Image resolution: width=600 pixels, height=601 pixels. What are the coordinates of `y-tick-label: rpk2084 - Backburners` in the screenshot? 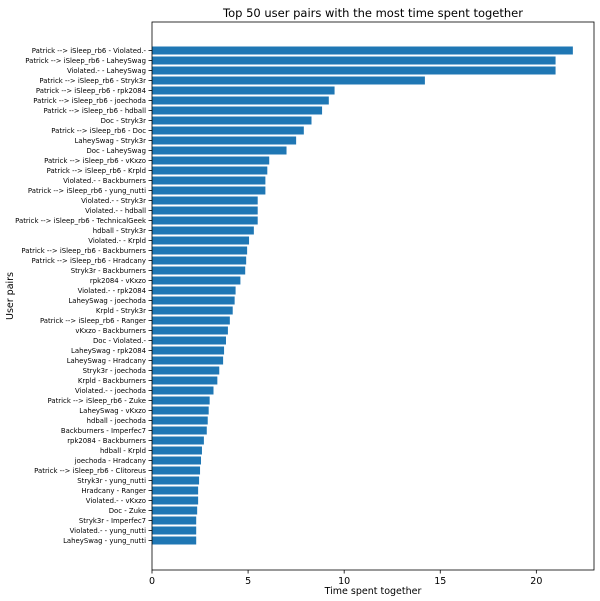 It's located at (106, 441).